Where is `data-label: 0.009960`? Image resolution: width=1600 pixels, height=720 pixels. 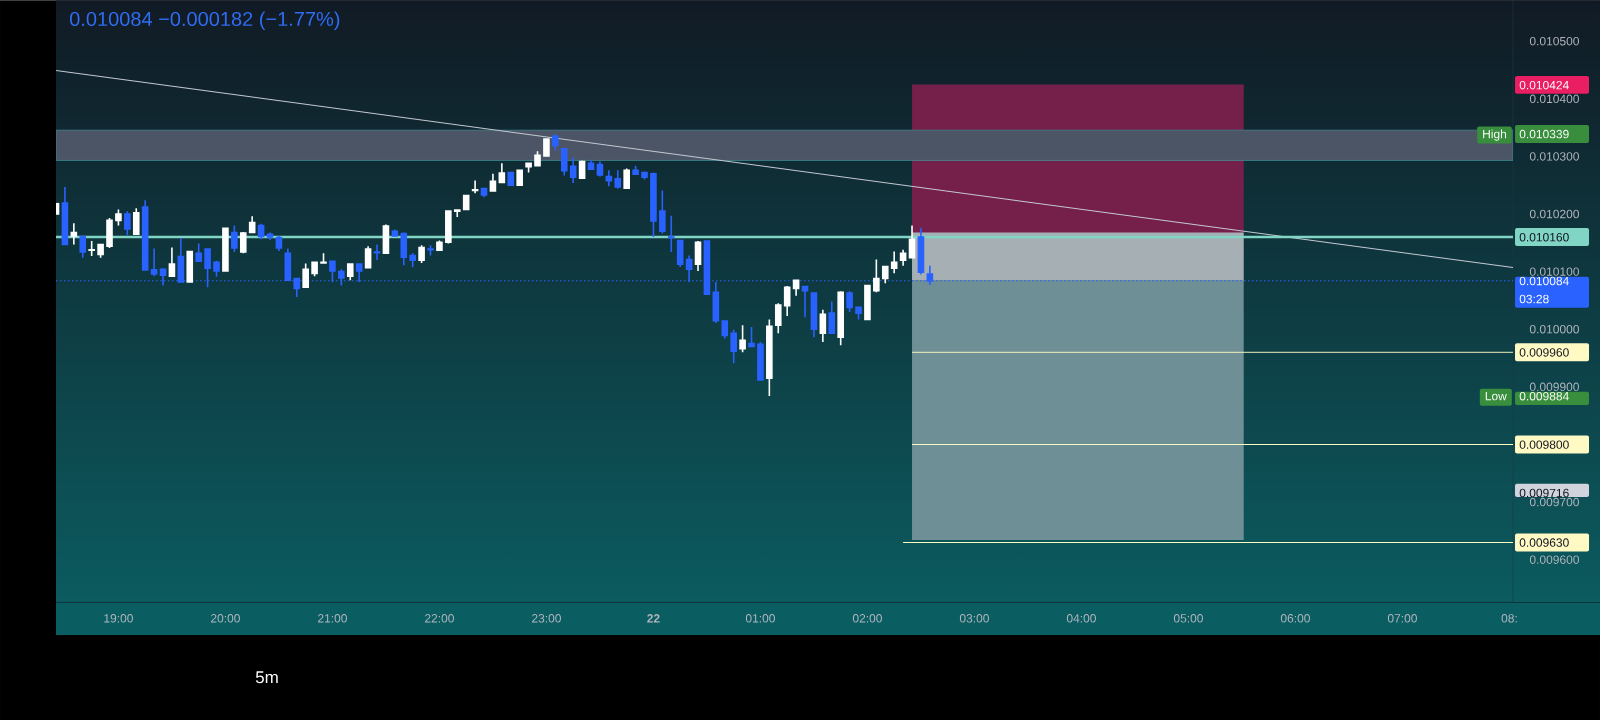
data-label: 0.009960 is located at coordinates (1544, 352).